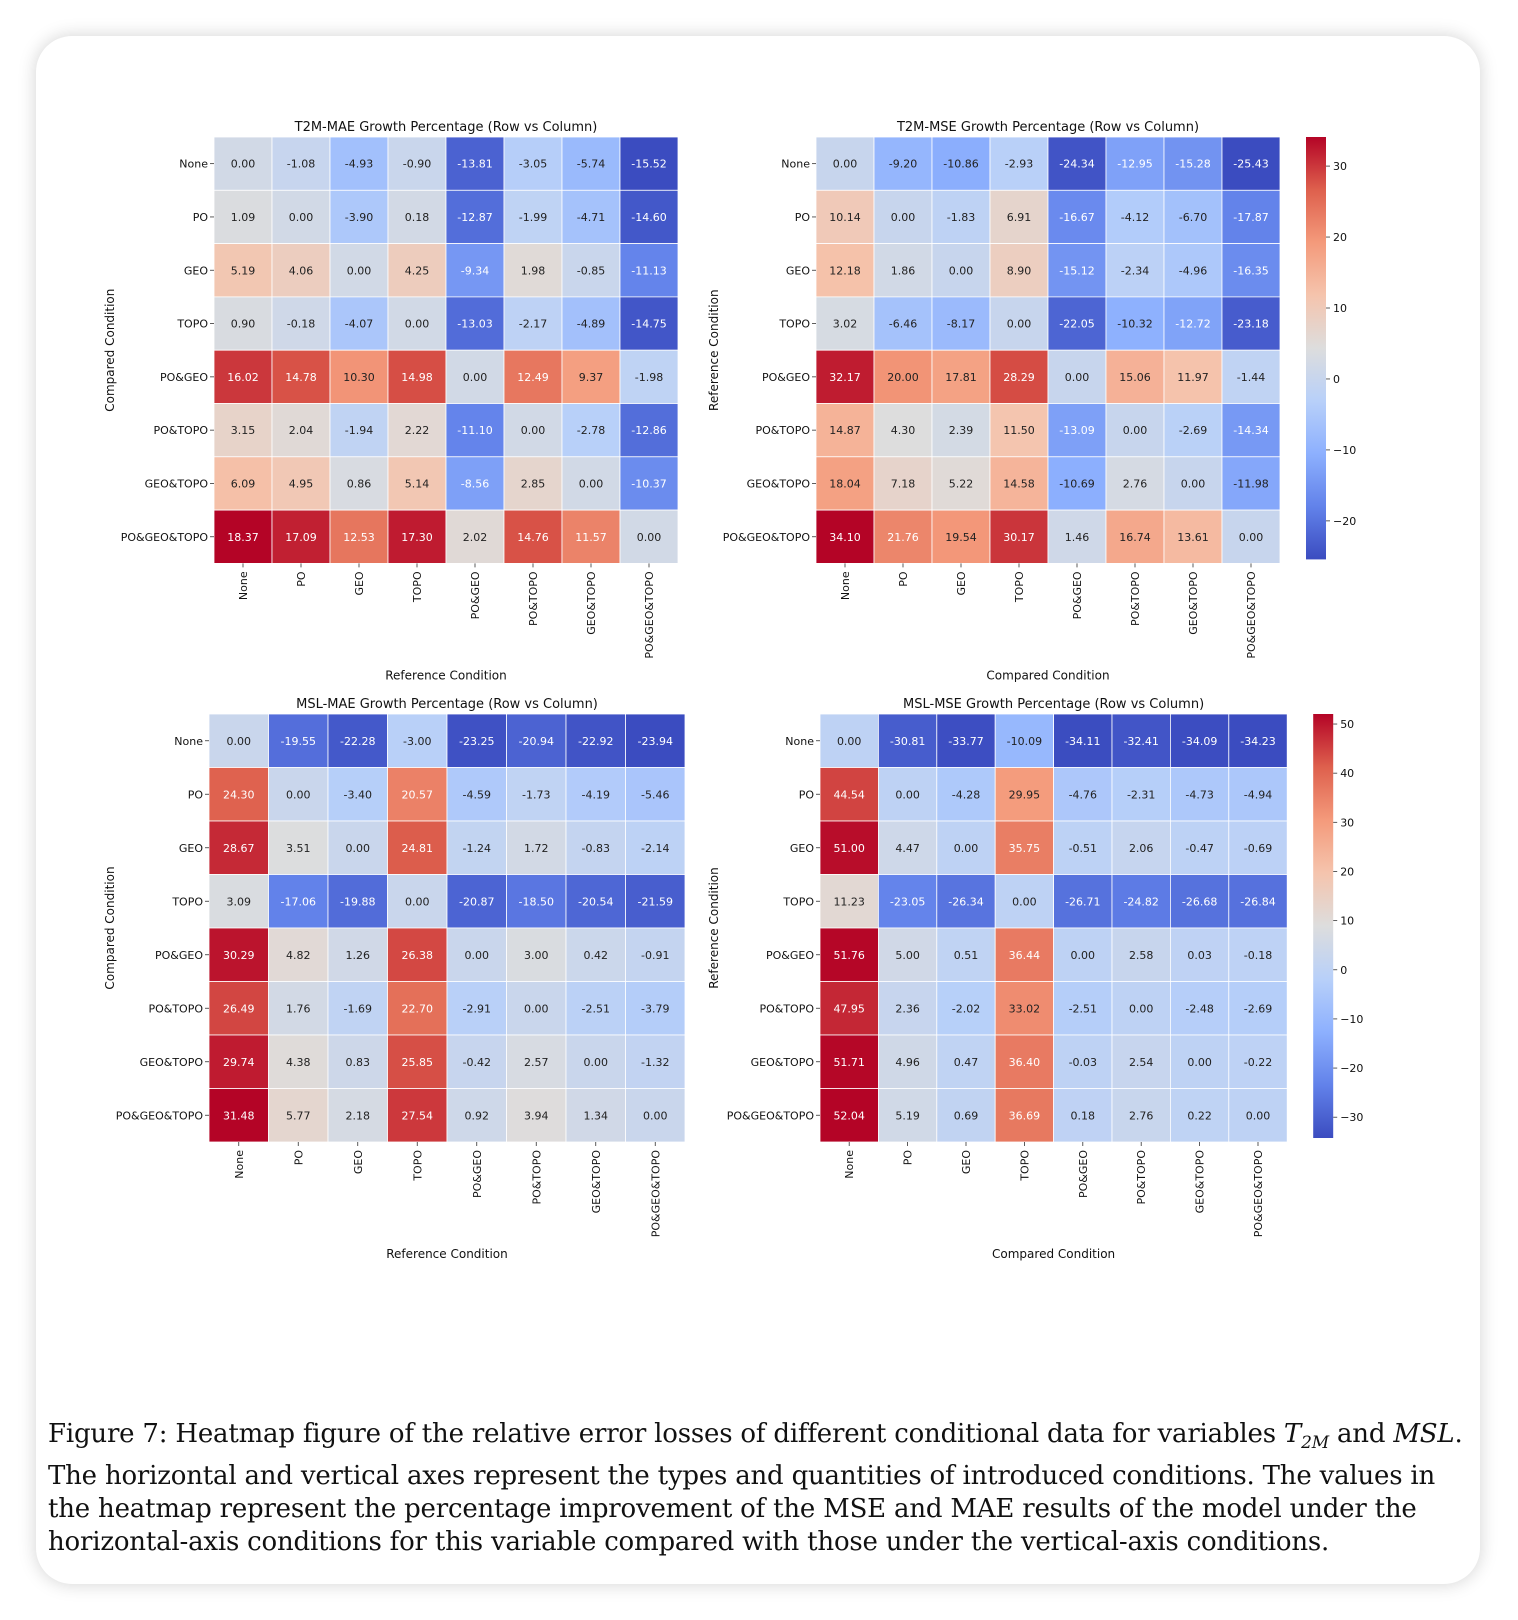  What do you see at coordinates (1193, 537) in the screenshot?
I see `cell-value-label: 13.61` at bounding box center [1193, 537].